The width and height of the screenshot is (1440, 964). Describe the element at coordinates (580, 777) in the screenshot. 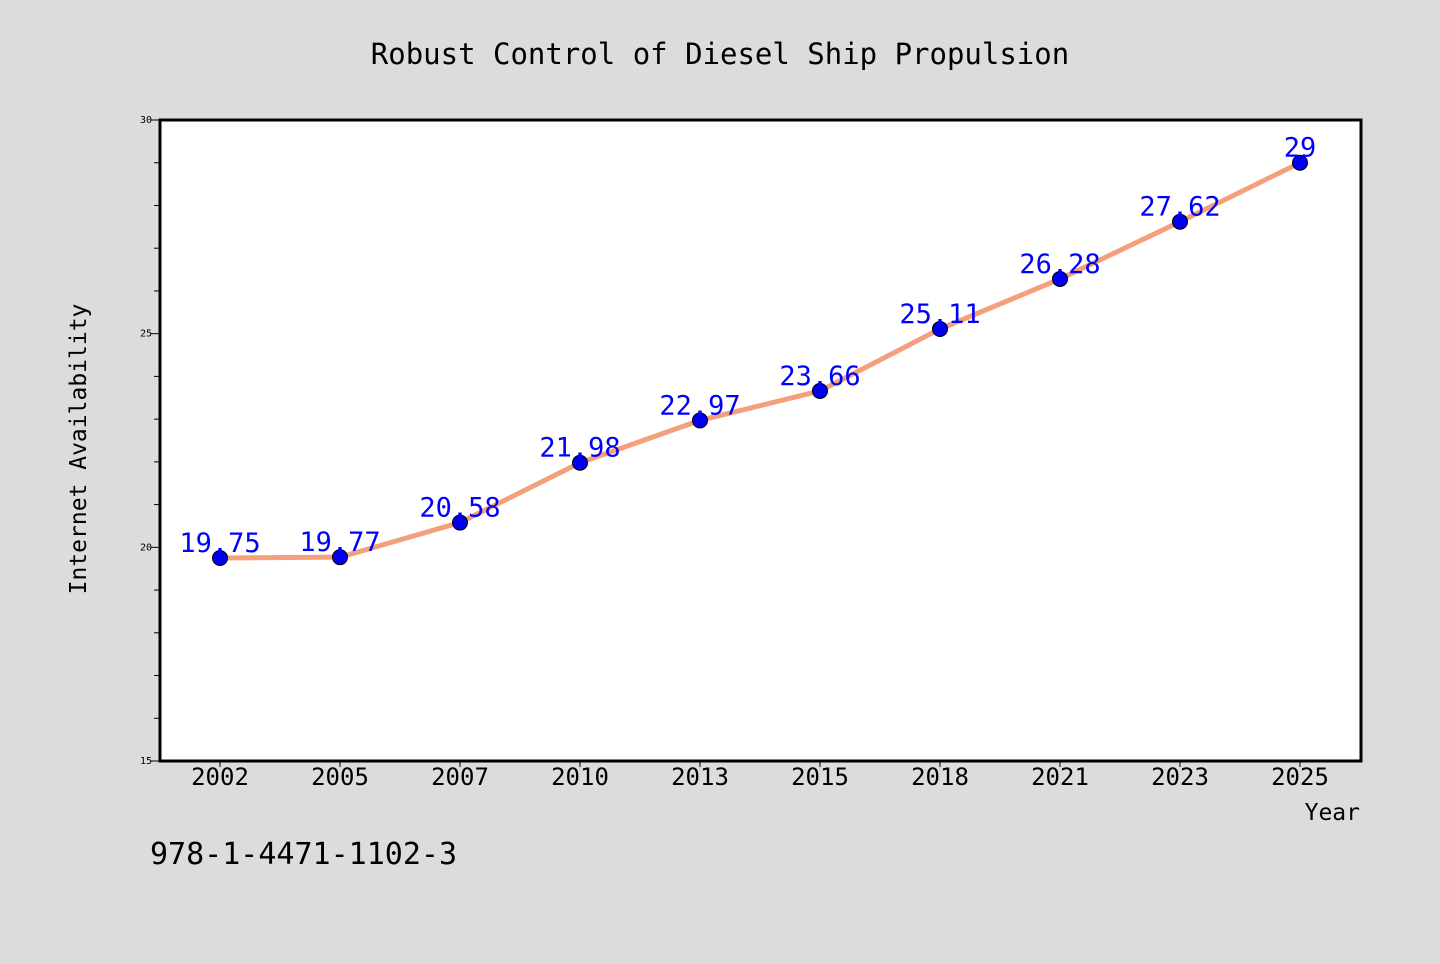

I see `x-tick-label: 2010` at that location.